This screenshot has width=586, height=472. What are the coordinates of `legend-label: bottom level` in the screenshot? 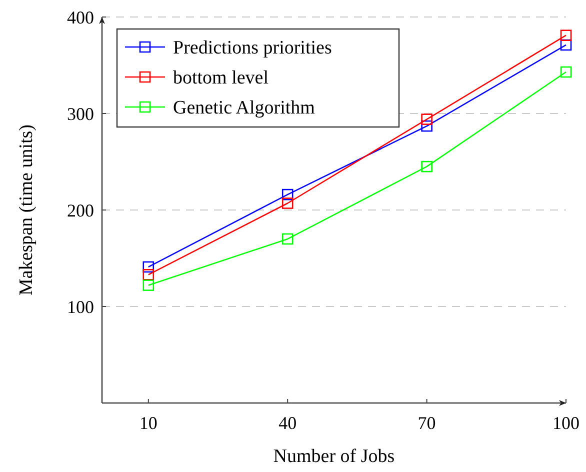 It's located at (221, 78).